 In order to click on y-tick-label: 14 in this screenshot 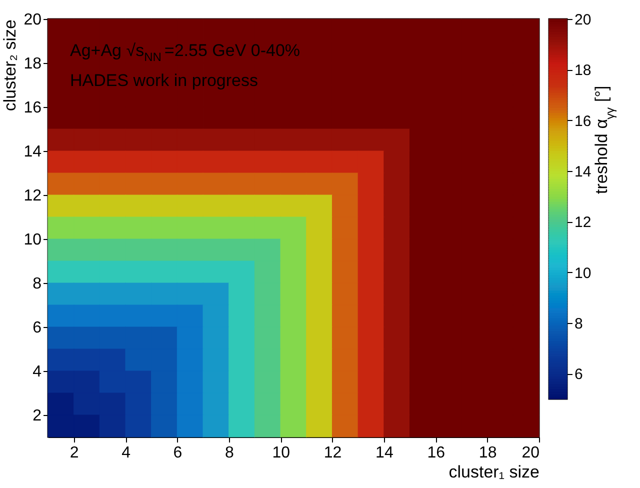, I will do `click(33, 152)`.